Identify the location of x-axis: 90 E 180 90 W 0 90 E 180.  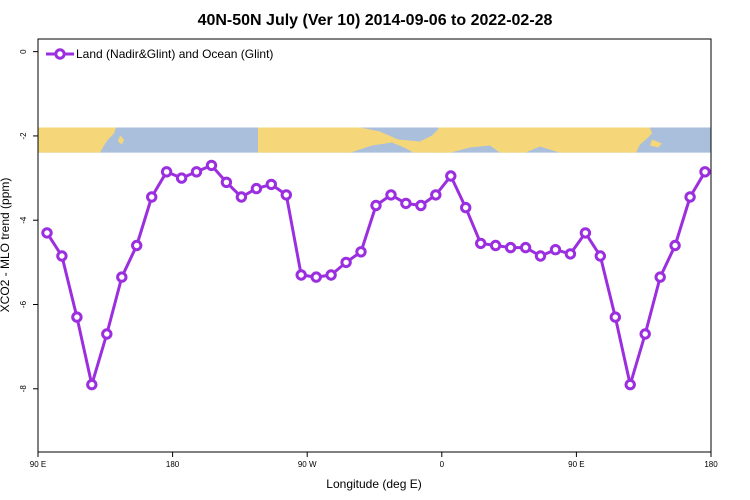
(374, 460).